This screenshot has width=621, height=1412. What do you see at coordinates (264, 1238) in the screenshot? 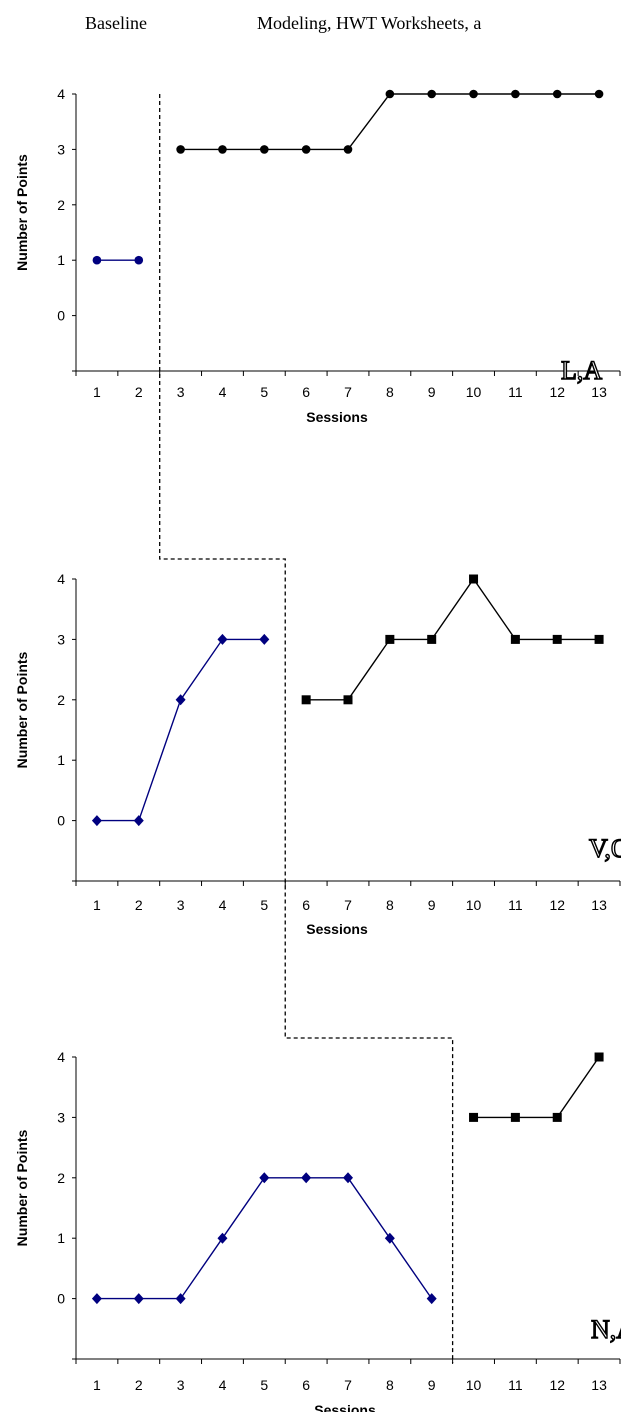
I see `series-line-baseline` at bounding box center [264, 1238].